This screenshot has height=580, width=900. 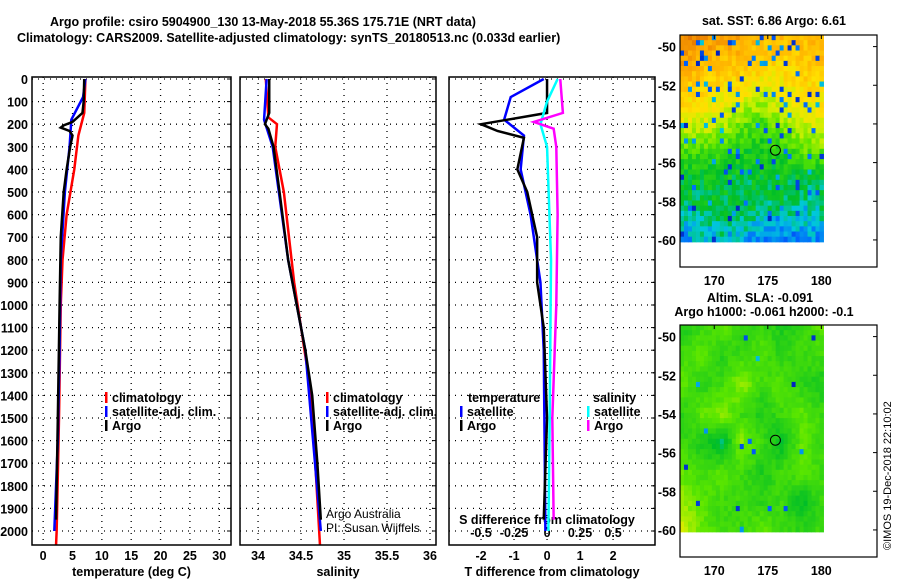 I want to click on map-frame, so click(x=778, y=151).